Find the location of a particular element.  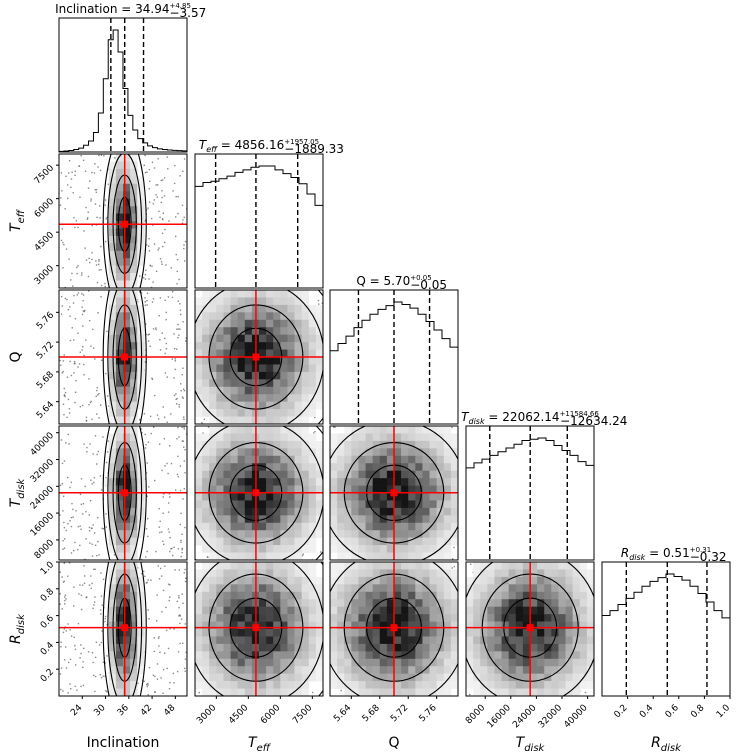

xtick-tdisk-2: 24000 is located at coordinates (525, 717).